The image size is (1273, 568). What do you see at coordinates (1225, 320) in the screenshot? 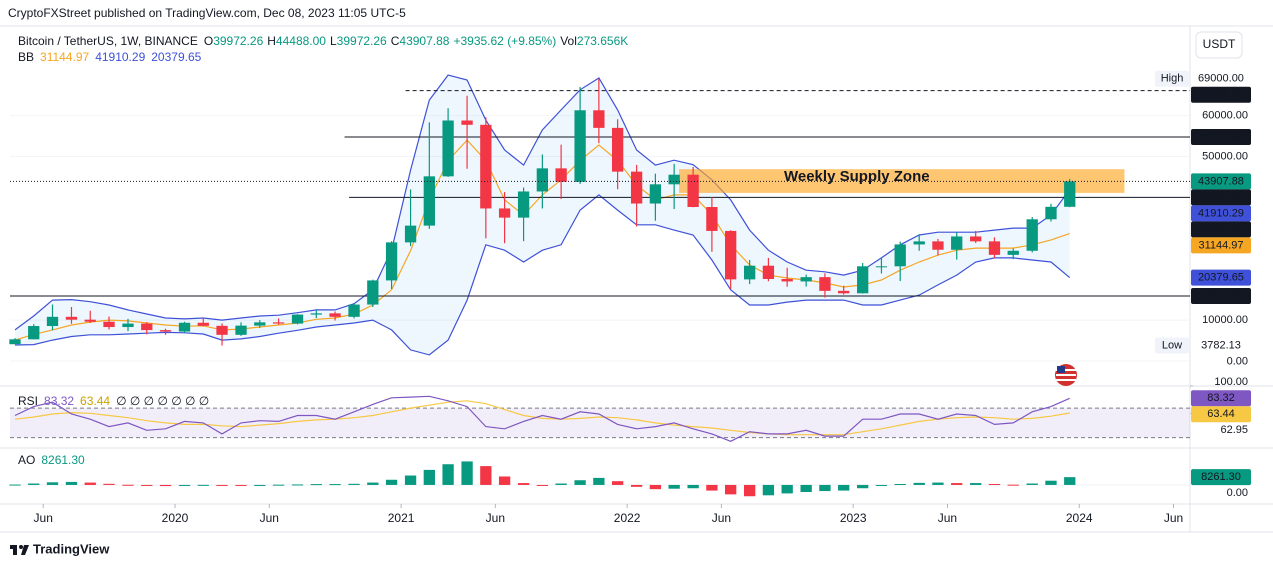
I see `y-tick-label: 10000.00` at bounding box center [1225, 320].